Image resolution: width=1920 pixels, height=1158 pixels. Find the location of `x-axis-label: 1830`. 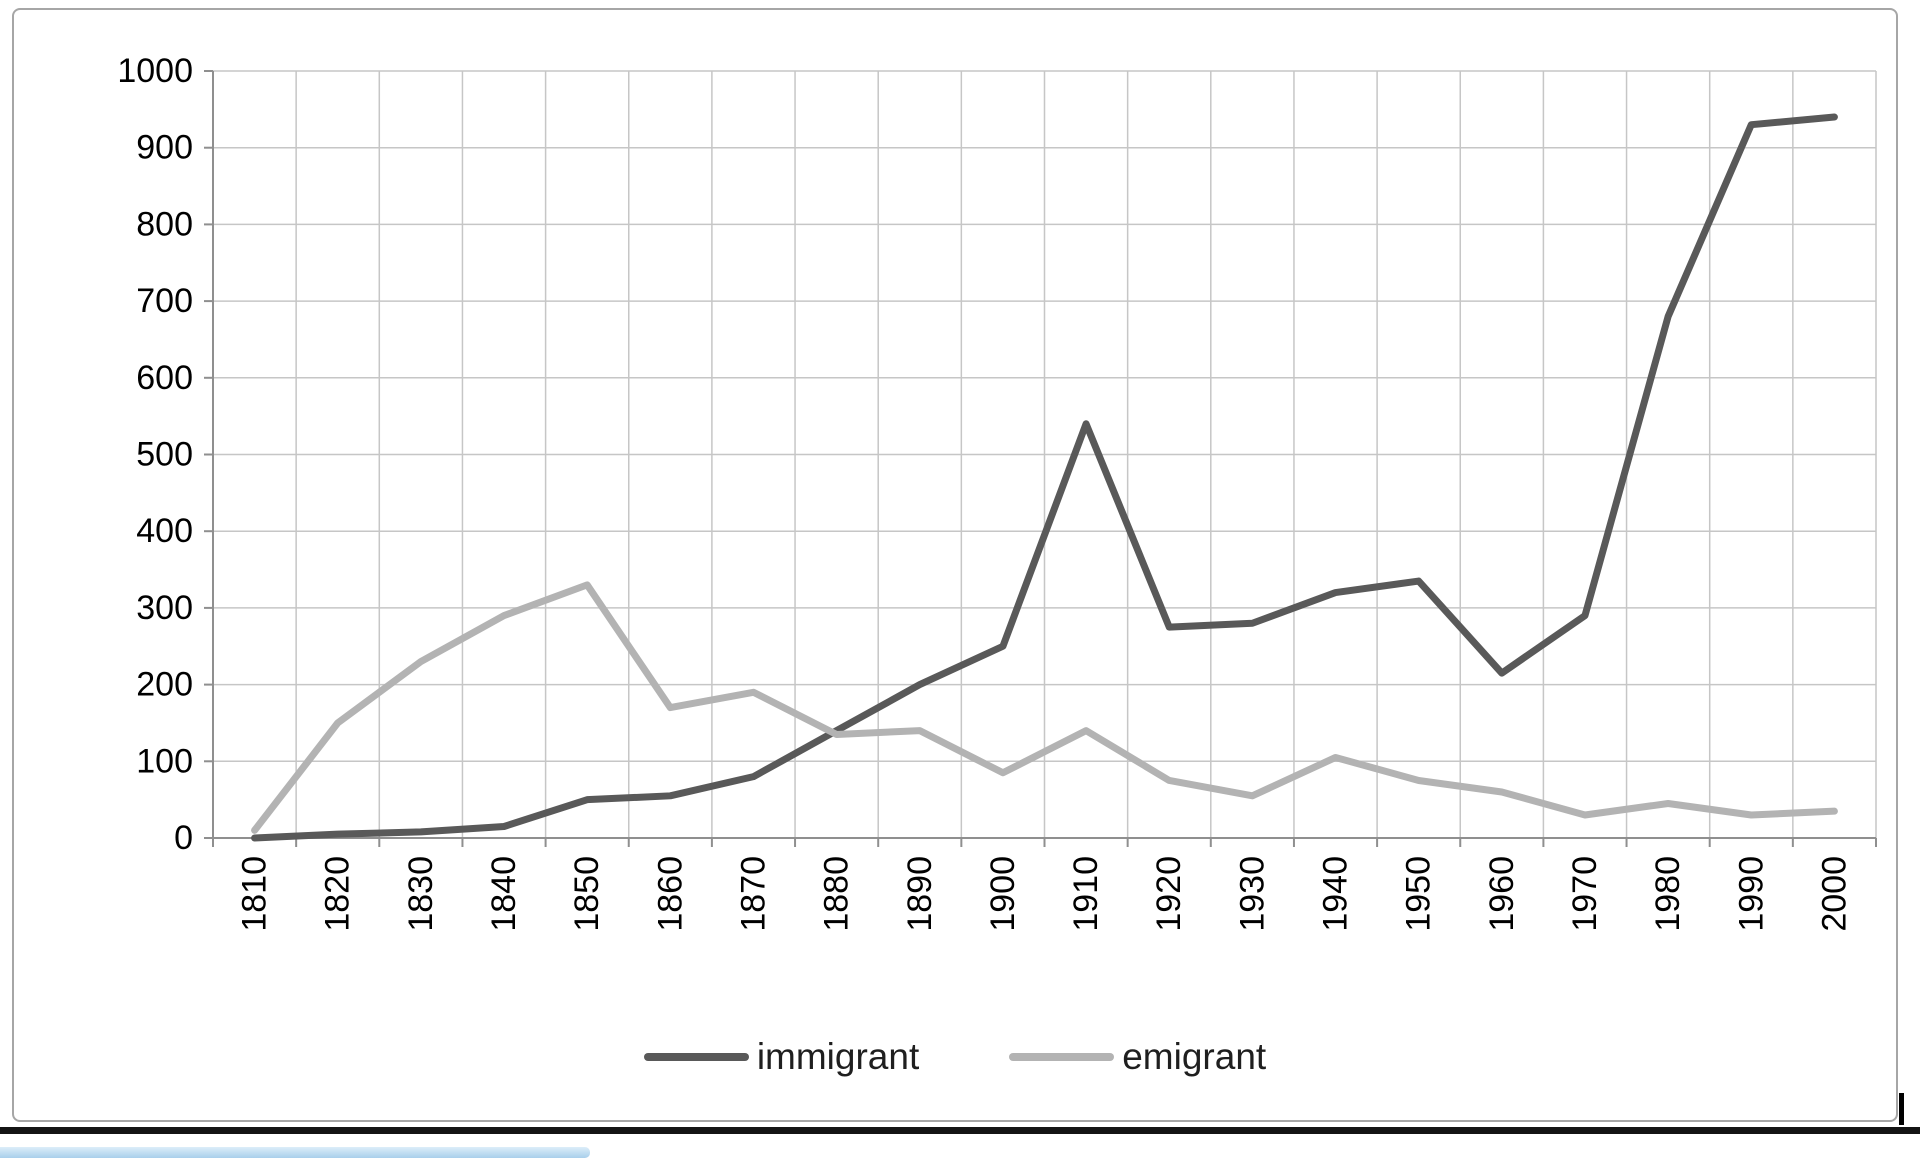

x-axis-label: 1830 is located at coordinates (421, 894).